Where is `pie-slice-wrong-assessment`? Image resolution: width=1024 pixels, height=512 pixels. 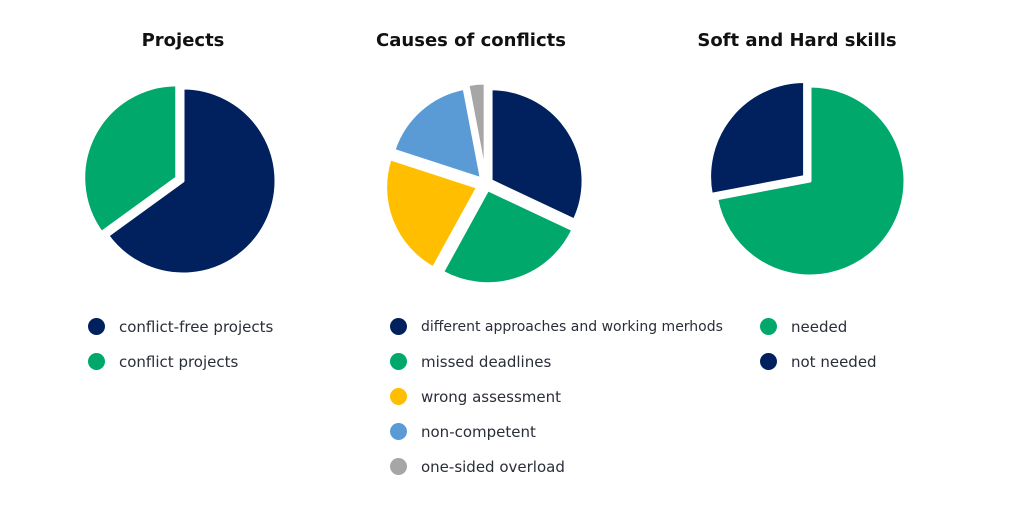 pie-slice-wrong-assessment is located at coordinates (432, 213).